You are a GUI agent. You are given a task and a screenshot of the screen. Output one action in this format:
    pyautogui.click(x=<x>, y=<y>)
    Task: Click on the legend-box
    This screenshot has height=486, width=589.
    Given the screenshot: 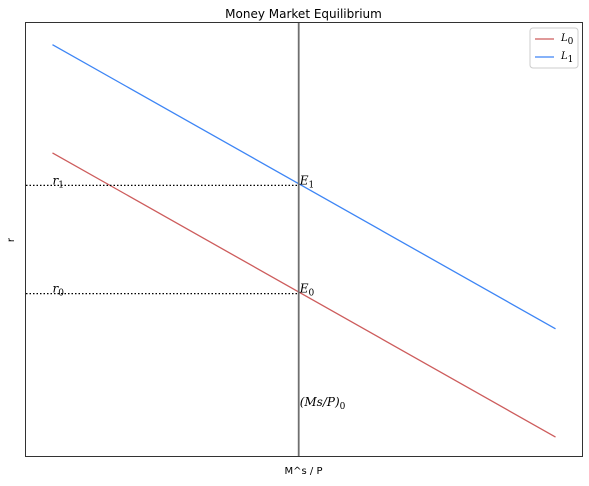 What is the action you would take?
    pyautogui.click(x=554, y=48)
    